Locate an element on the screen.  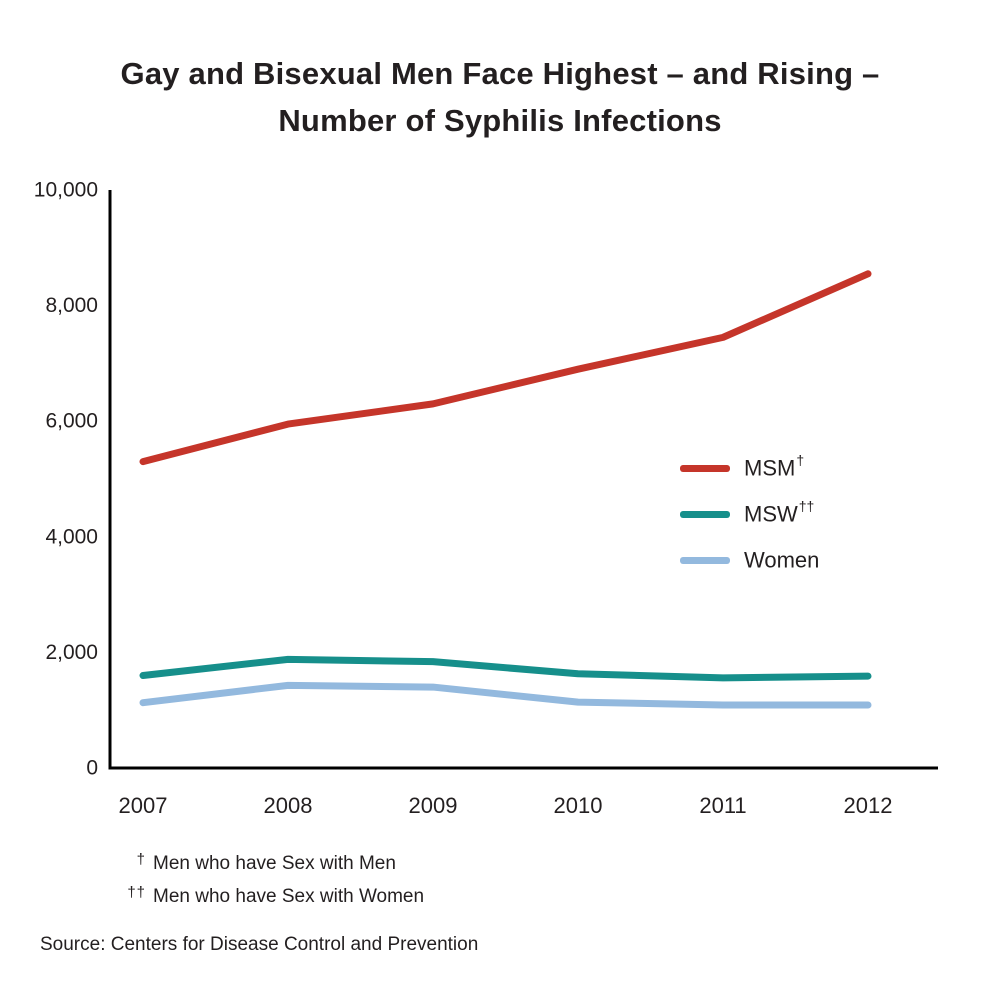
footnote-msm: † Men who have Sex with Men is located at coordinates (268, 864).